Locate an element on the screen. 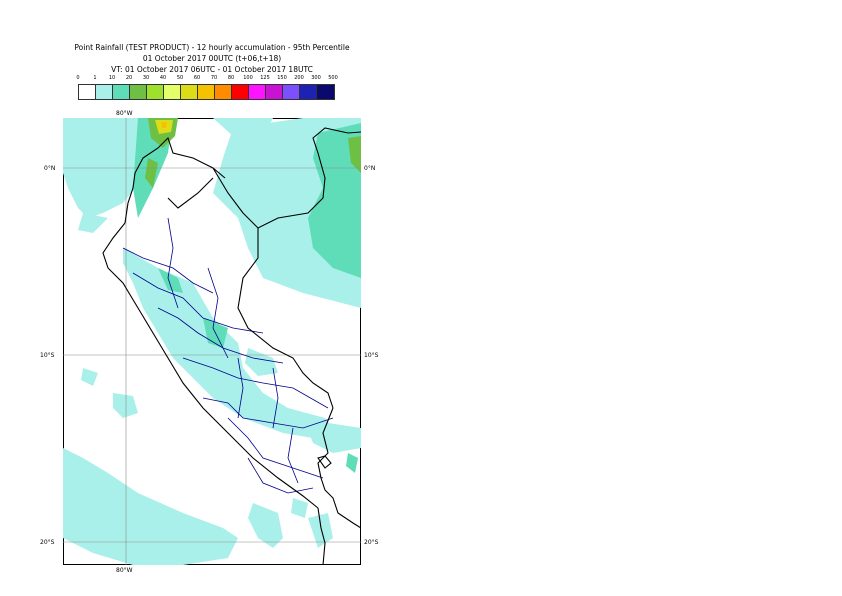 The image size is (842, 596). legend-threshold-label: 30 is located at coordinates (146, 78).